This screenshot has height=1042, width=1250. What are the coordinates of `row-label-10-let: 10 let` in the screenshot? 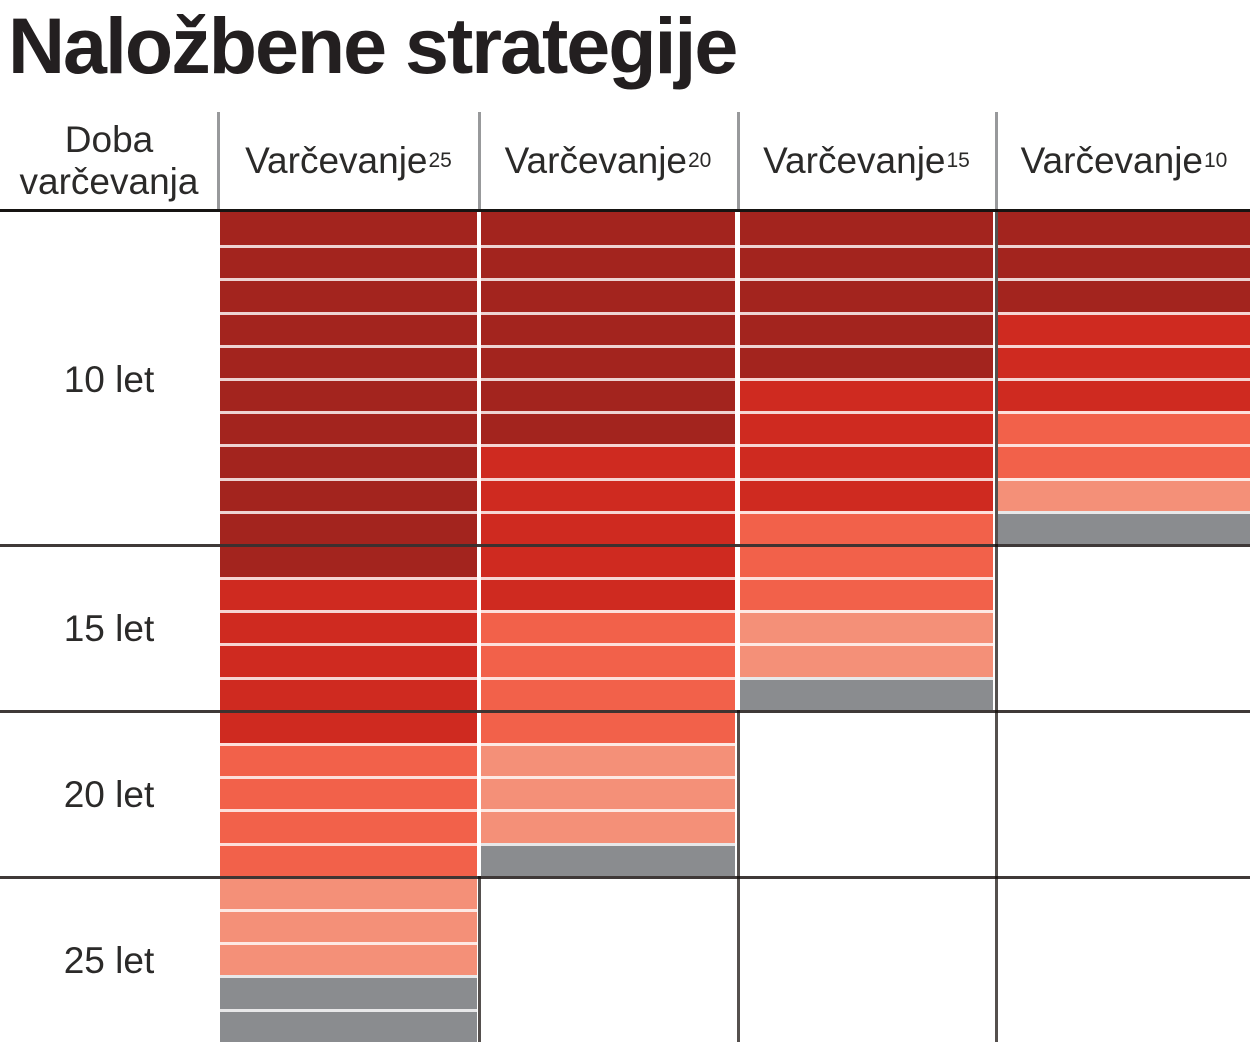 It's located at (109, 379).